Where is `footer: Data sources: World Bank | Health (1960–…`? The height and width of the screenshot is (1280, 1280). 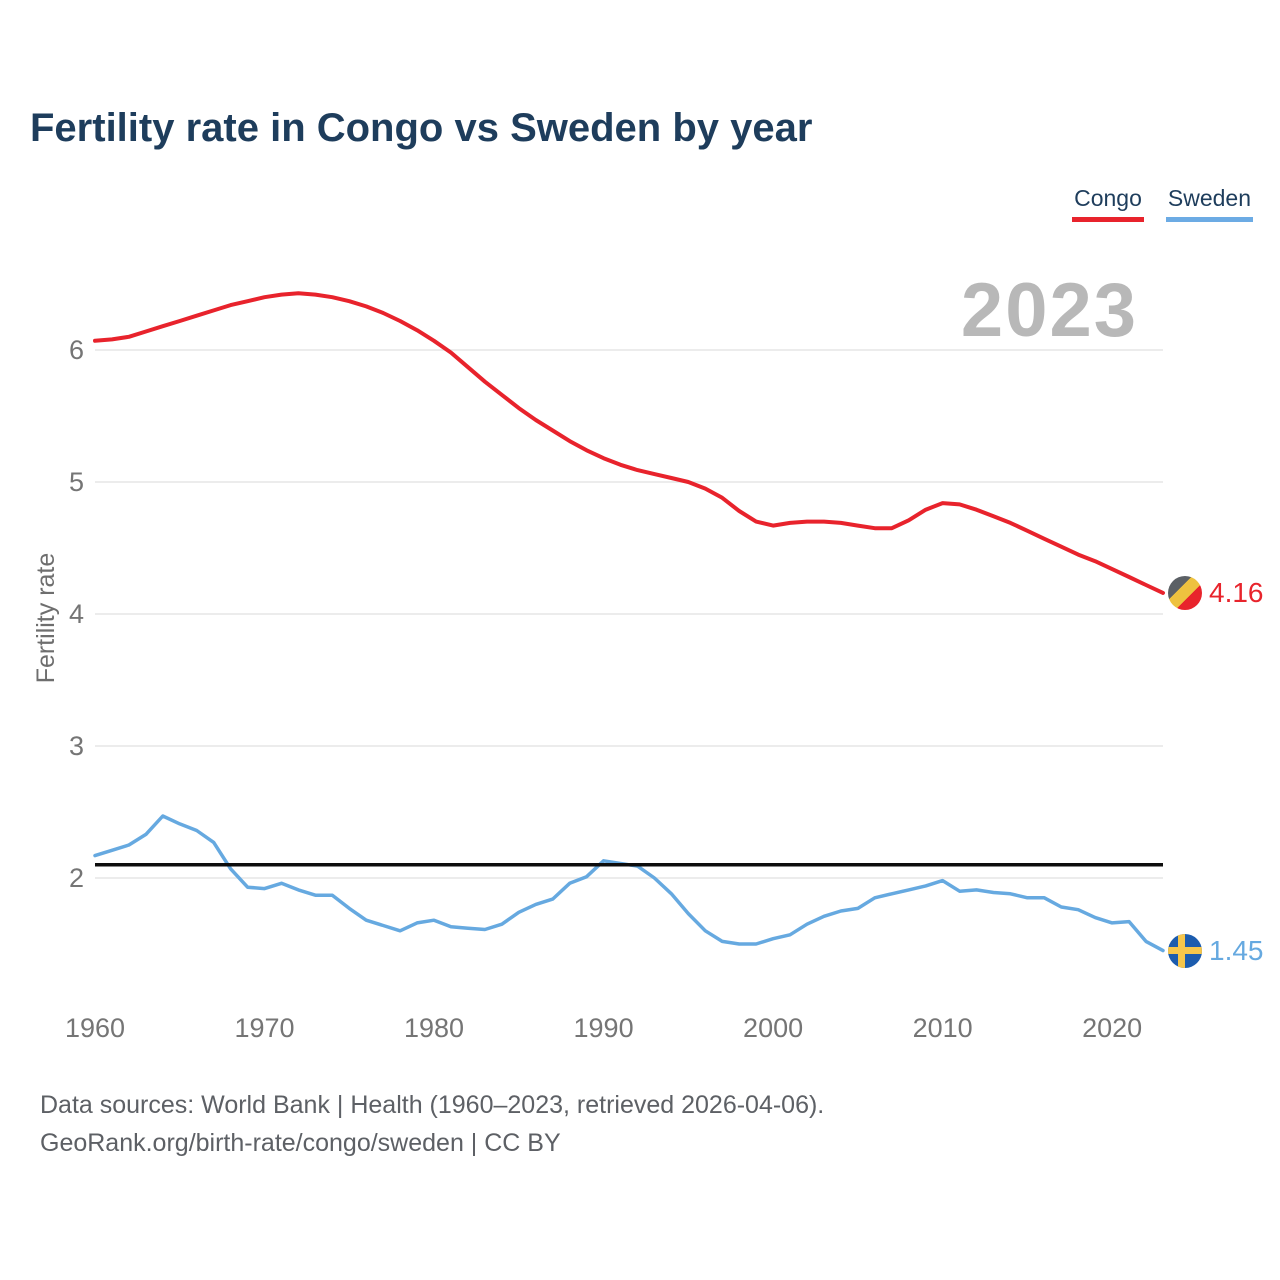 footer: Data sources: World Bank | Health (1960–… is located at coordinates (432, 1124).